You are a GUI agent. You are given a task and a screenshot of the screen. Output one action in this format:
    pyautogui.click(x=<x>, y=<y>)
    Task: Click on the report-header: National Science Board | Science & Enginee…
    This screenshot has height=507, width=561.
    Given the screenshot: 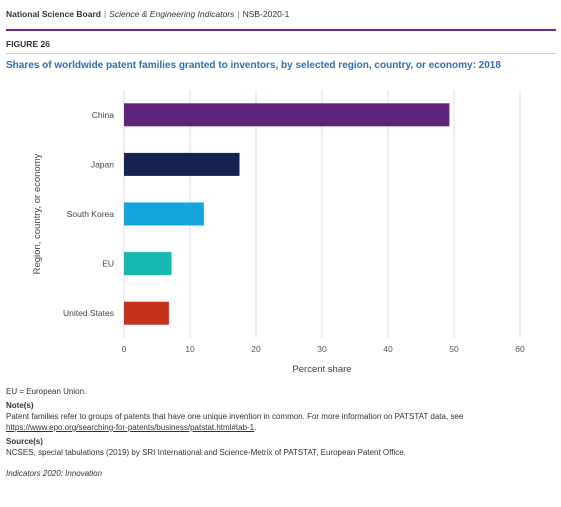 What is the action you would take?
    pyautogui.click(x=147, y=14)
    